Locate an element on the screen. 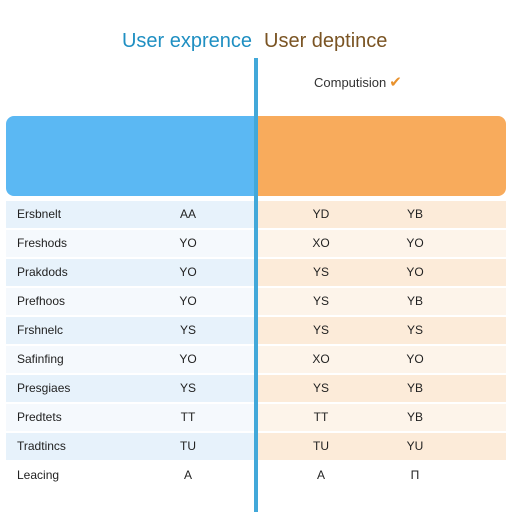 This screenshot has height=512, width=512. user-experience-header-band is located at coordinates (131, 156).